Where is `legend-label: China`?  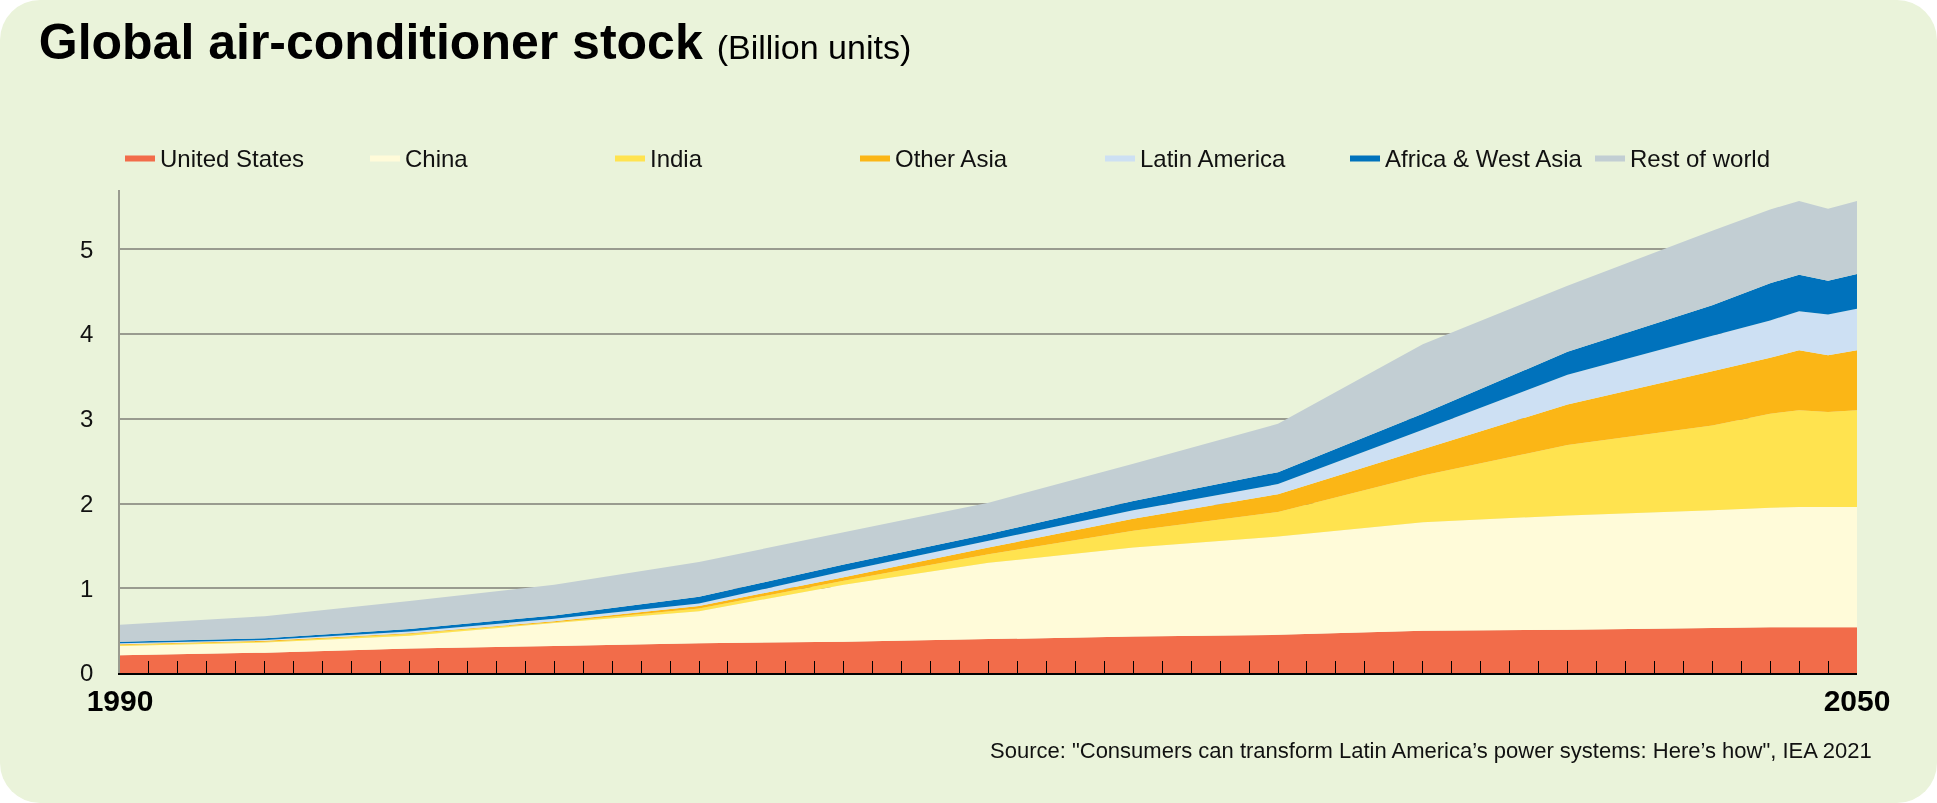
legend-label: China is located at coordinates (437, 158).